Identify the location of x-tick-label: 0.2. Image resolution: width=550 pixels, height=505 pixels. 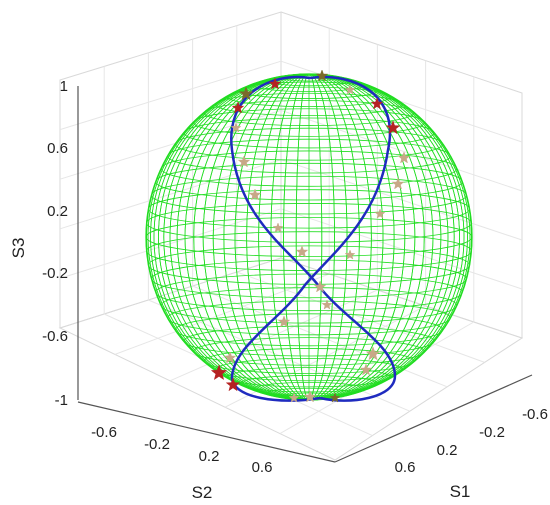
(447, 450).